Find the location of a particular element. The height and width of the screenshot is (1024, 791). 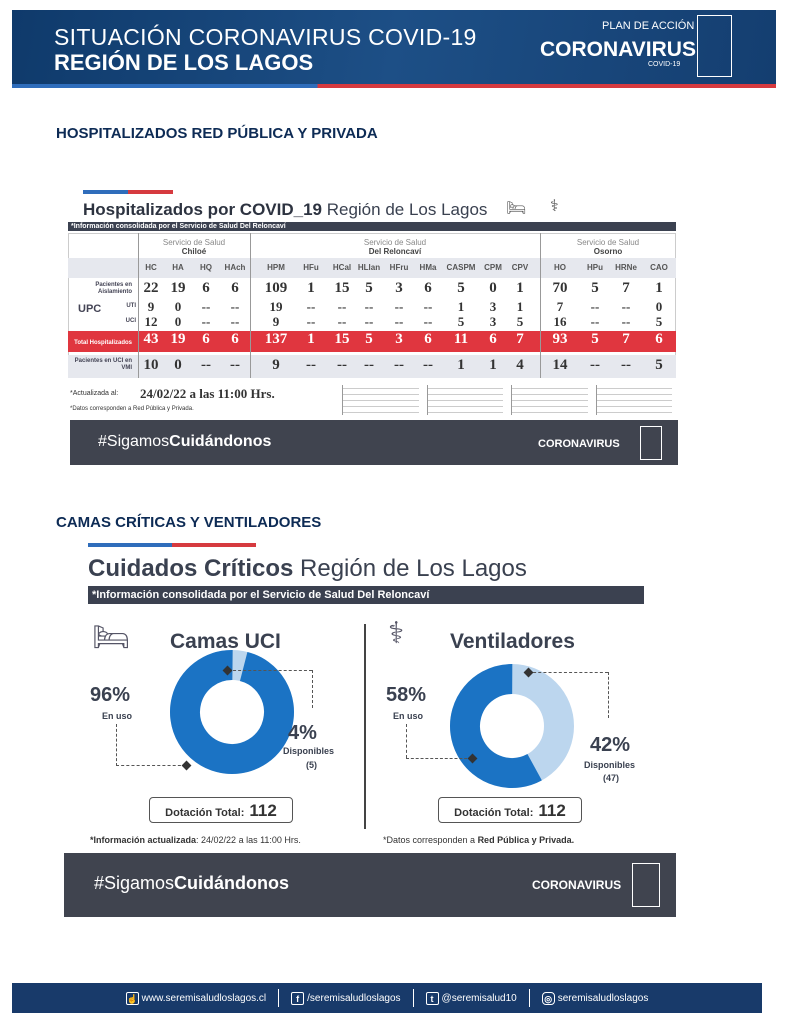

abbreviation-legend is located at coordinates (507, 400).